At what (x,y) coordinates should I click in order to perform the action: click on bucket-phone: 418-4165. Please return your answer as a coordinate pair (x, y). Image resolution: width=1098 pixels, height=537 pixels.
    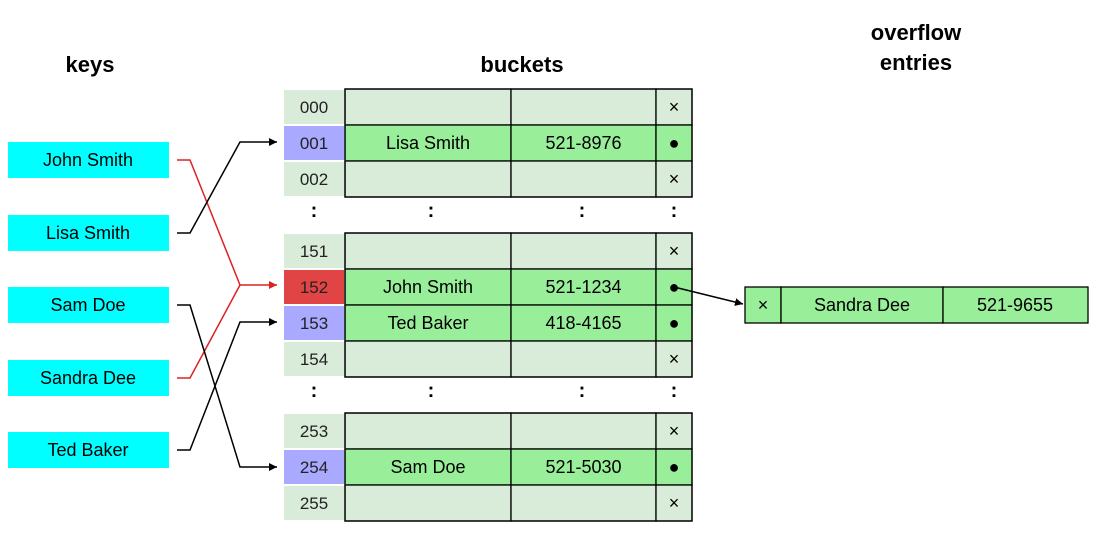
    Looking at the image, I should click on (583, 323).